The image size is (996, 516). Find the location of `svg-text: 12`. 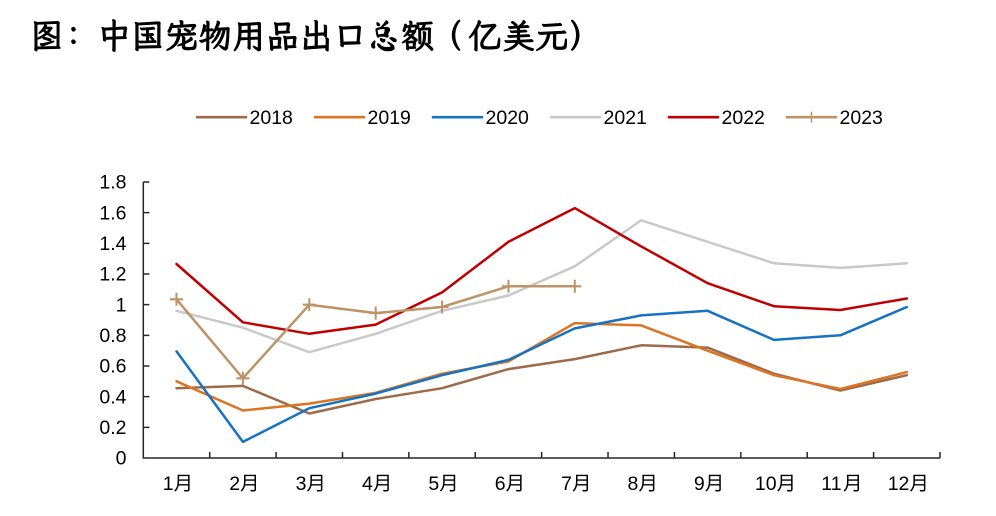

svg-text: 12 is located at coordinates (899, 484).